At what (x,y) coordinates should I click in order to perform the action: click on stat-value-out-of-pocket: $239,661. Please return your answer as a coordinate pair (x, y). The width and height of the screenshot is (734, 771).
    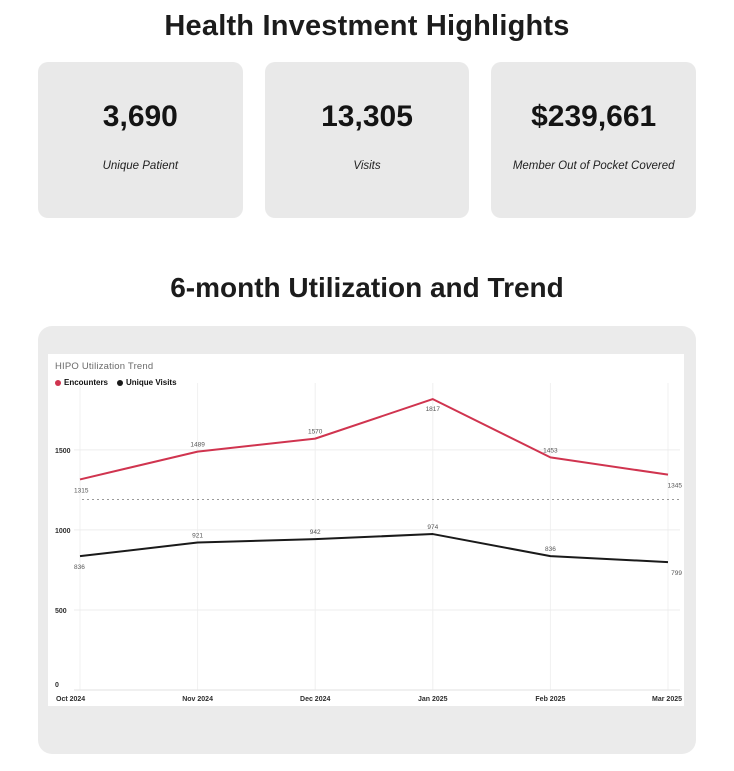
    Looking at the image, I should click on (594, 116).